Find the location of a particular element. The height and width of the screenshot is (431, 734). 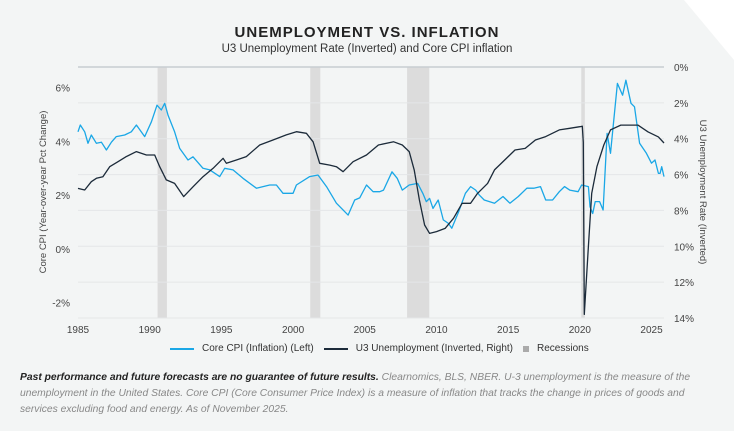

x-tick-label: 2020 is located at coordinates (580, 330).